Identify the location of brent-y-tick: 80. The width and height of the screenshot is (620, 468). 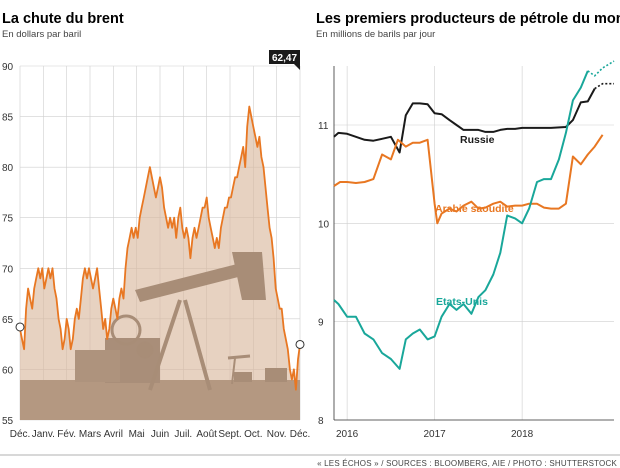
(8, 168).